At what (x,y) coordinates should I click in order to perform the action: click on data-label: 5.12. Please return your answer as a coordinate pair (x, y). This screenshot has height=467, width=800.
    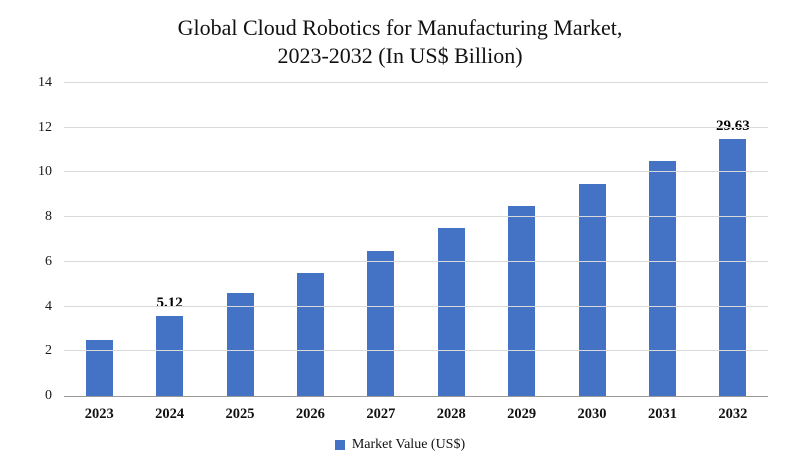
    Looking at the image, I should click on (169, 302).